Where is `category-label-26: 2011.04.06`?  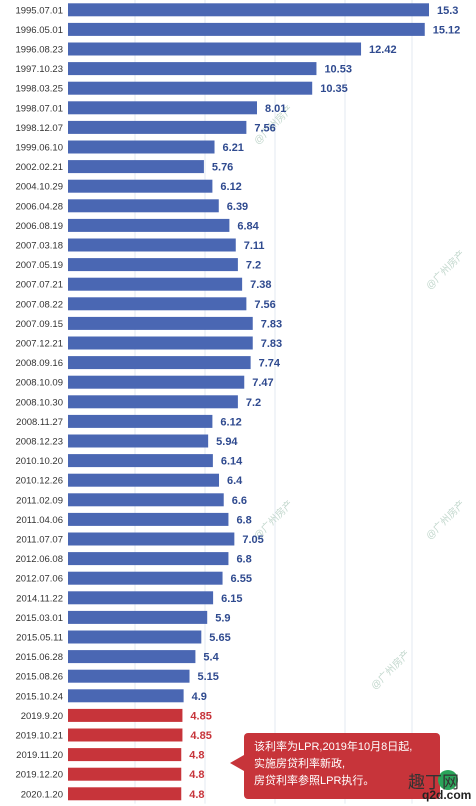
category-label-26: 2011.04.06 is located at coordinates (39, 520).